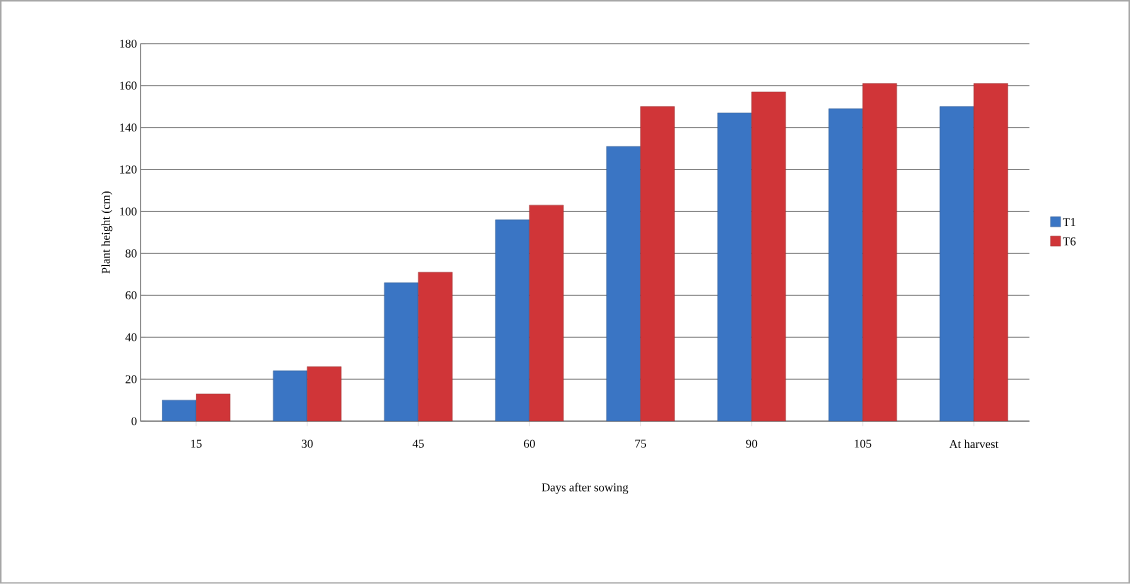 This screenshot has height=584, width=1130. I want to click on y-tick-label: 20, so click(131, 379).